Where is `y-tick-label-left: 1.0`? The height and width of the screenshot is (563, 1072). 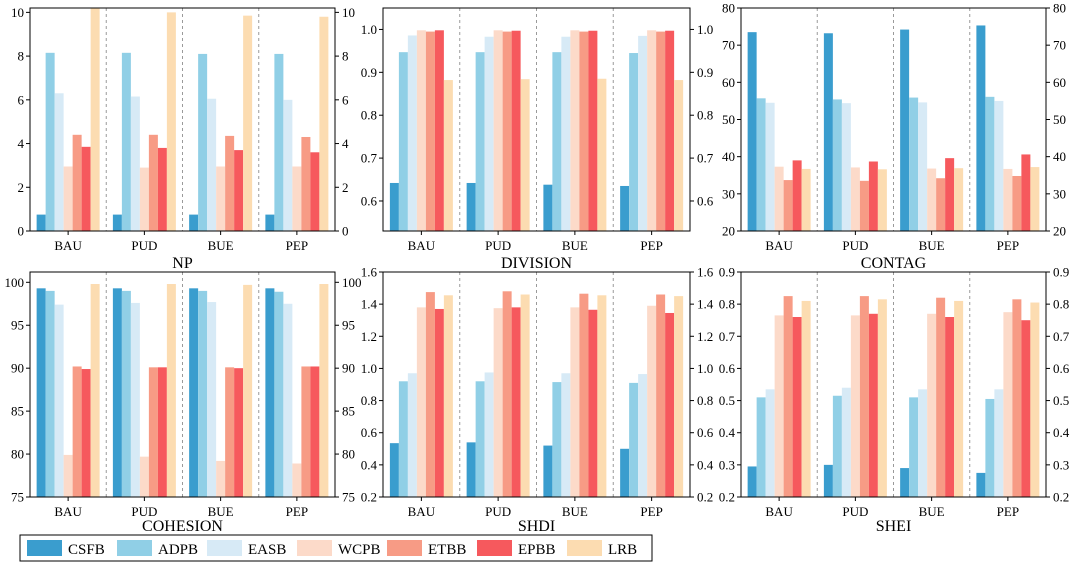
y-tick-label-left: 1.0 is located at coordinates (369, 368).